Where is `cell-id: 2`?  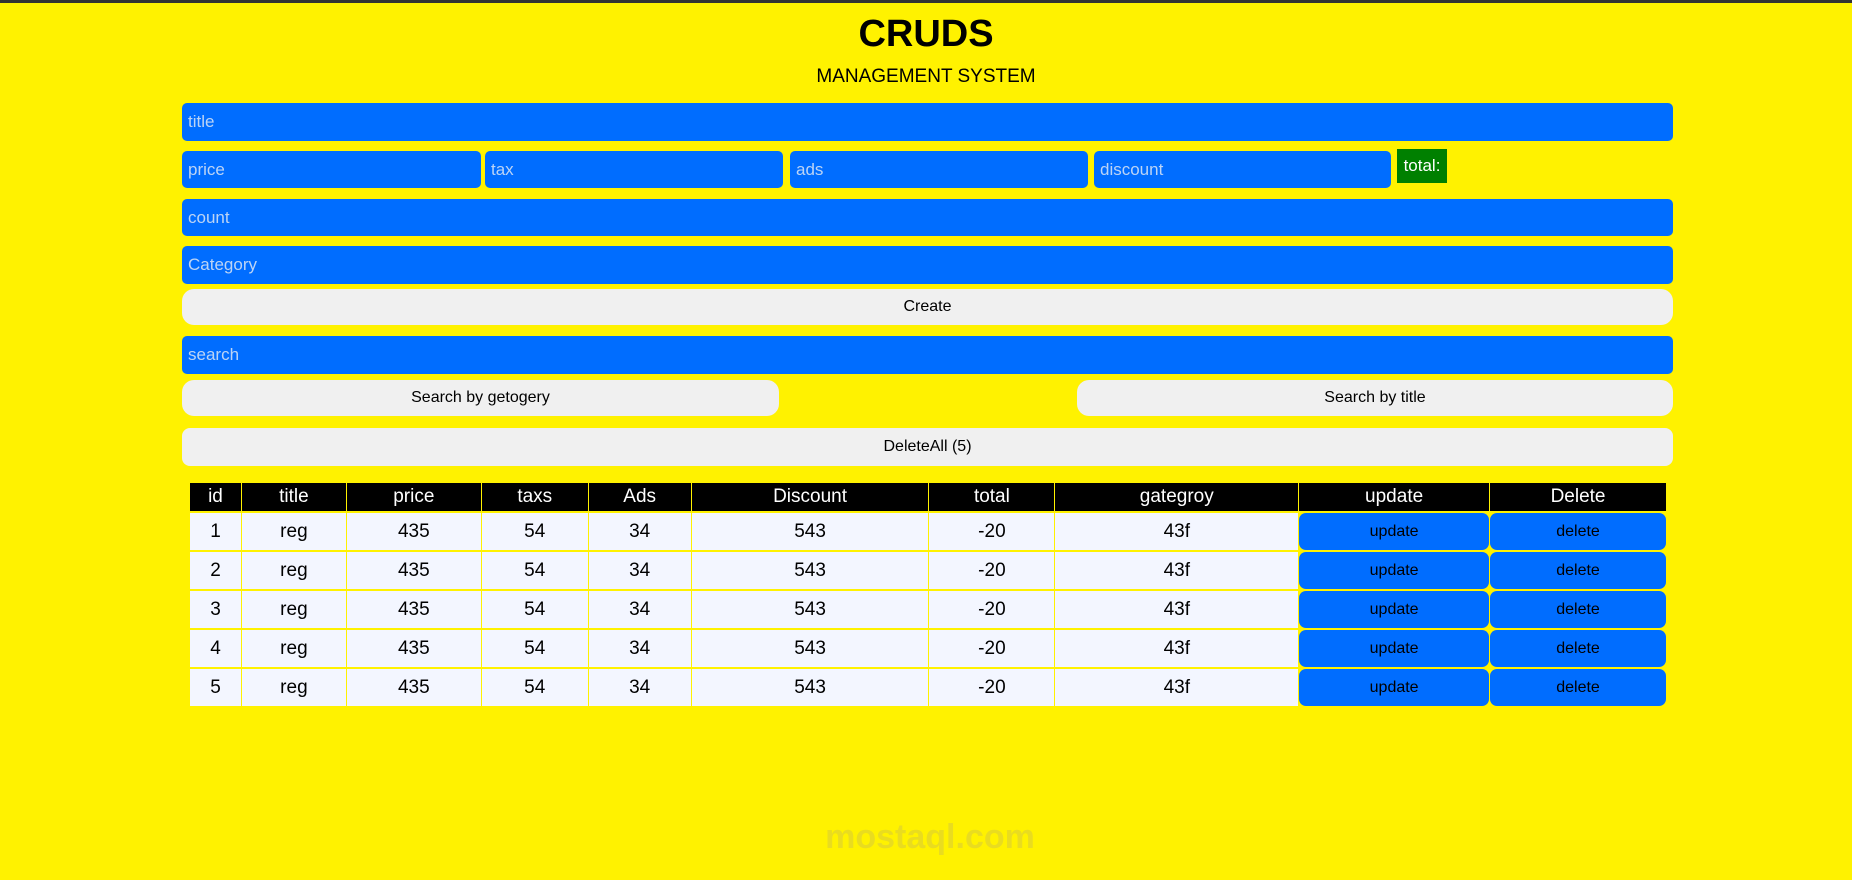
cell-id: 2 is located at coordinates (215, 570).